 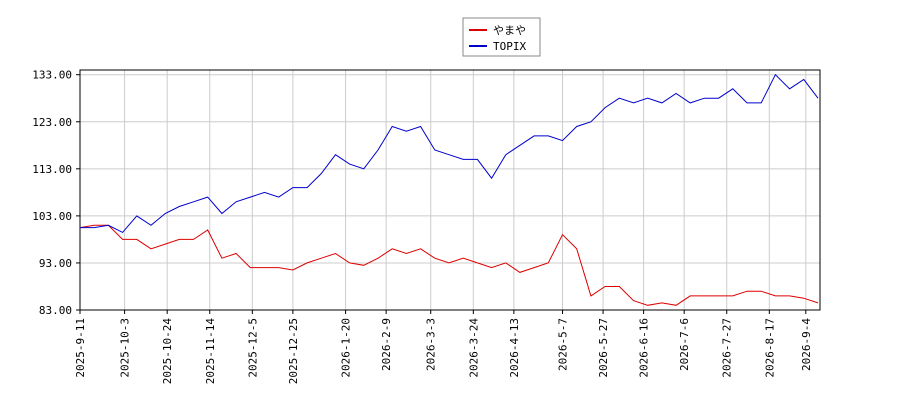 What do you see at coordinates (431, 344) in the screenshot?
I see `x-tick-label: 2026-3-3` at bounding box center [431, 344].